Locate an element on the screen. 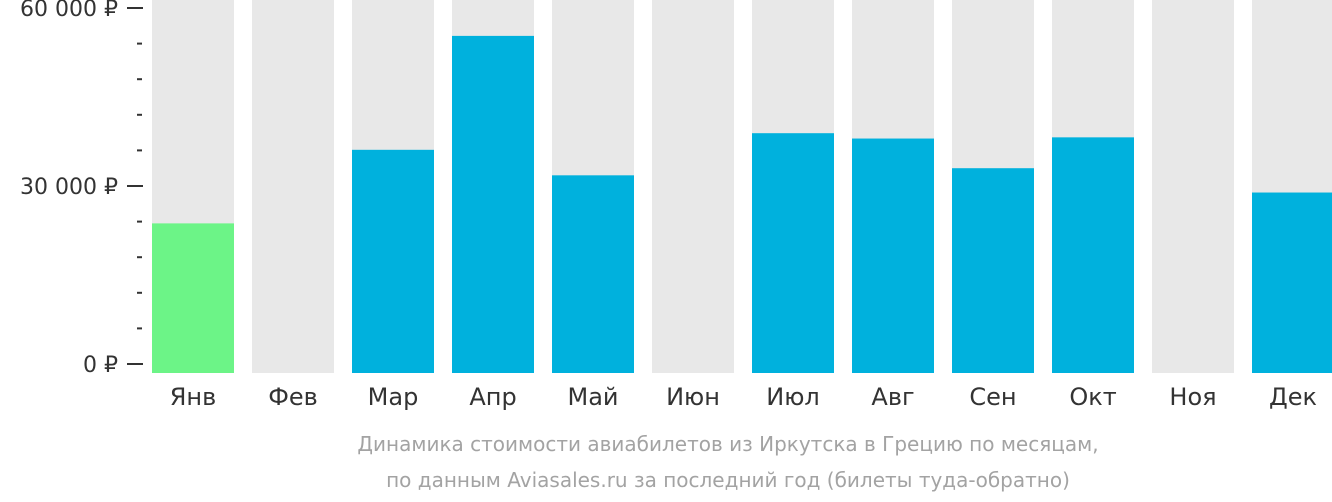  x-tick-label: Мар is located at coordinates (393, 397).